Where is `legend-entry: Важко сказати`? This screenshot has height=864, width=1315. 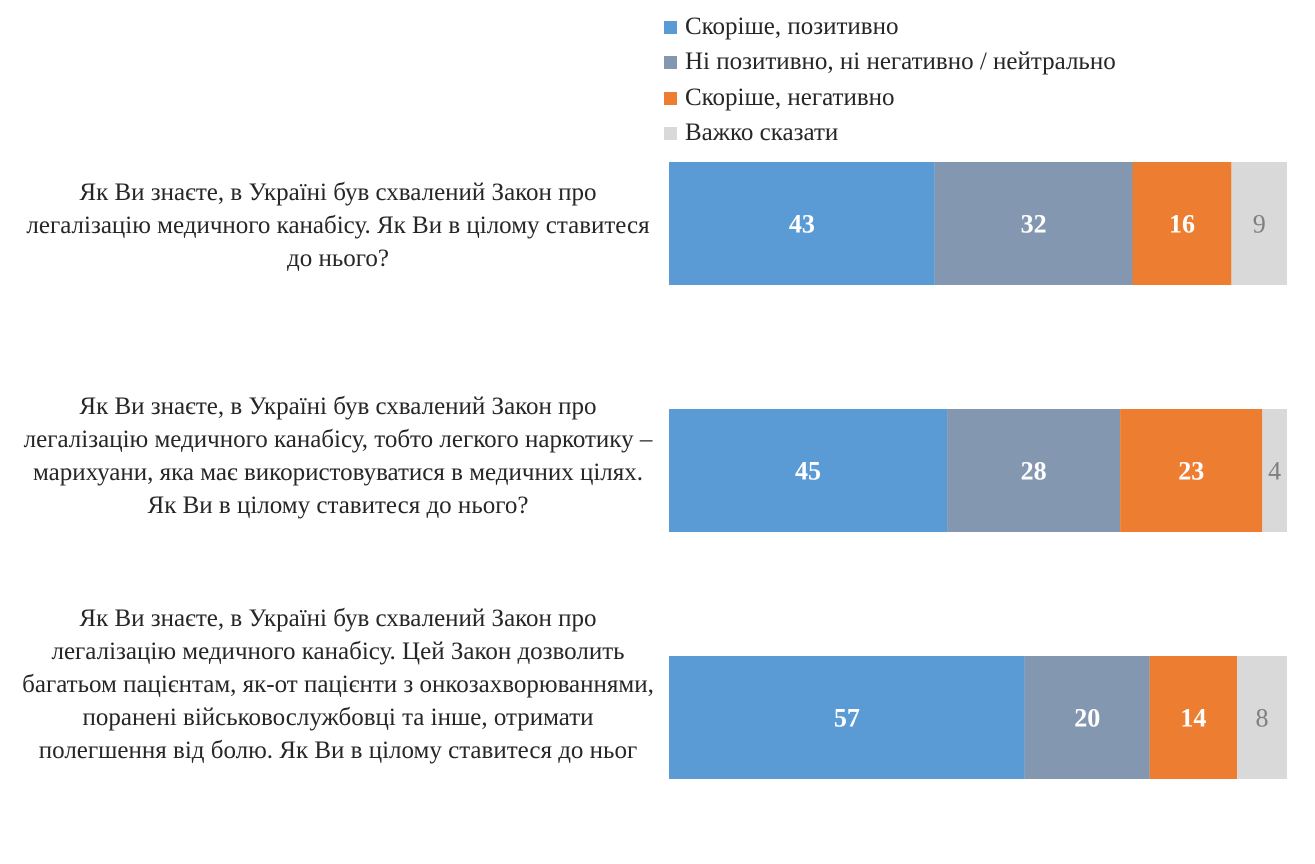 legend-entry: Важко сказати is located at coordinates (751, 133).